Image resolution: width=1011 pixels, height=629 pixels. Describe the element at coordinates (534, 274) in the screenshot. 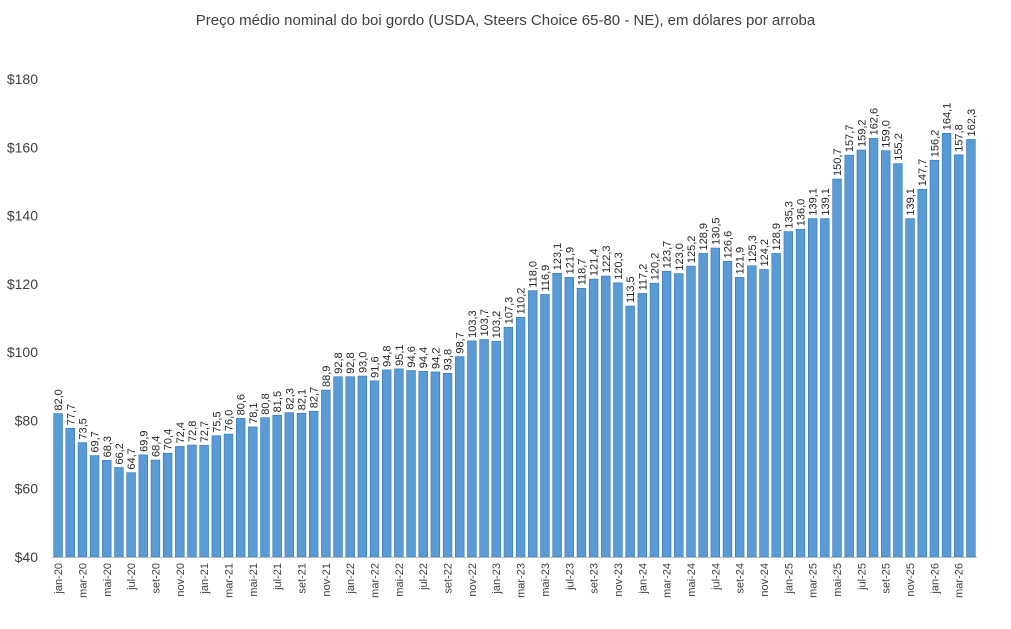

I see `data-label: 118,0` at that location.